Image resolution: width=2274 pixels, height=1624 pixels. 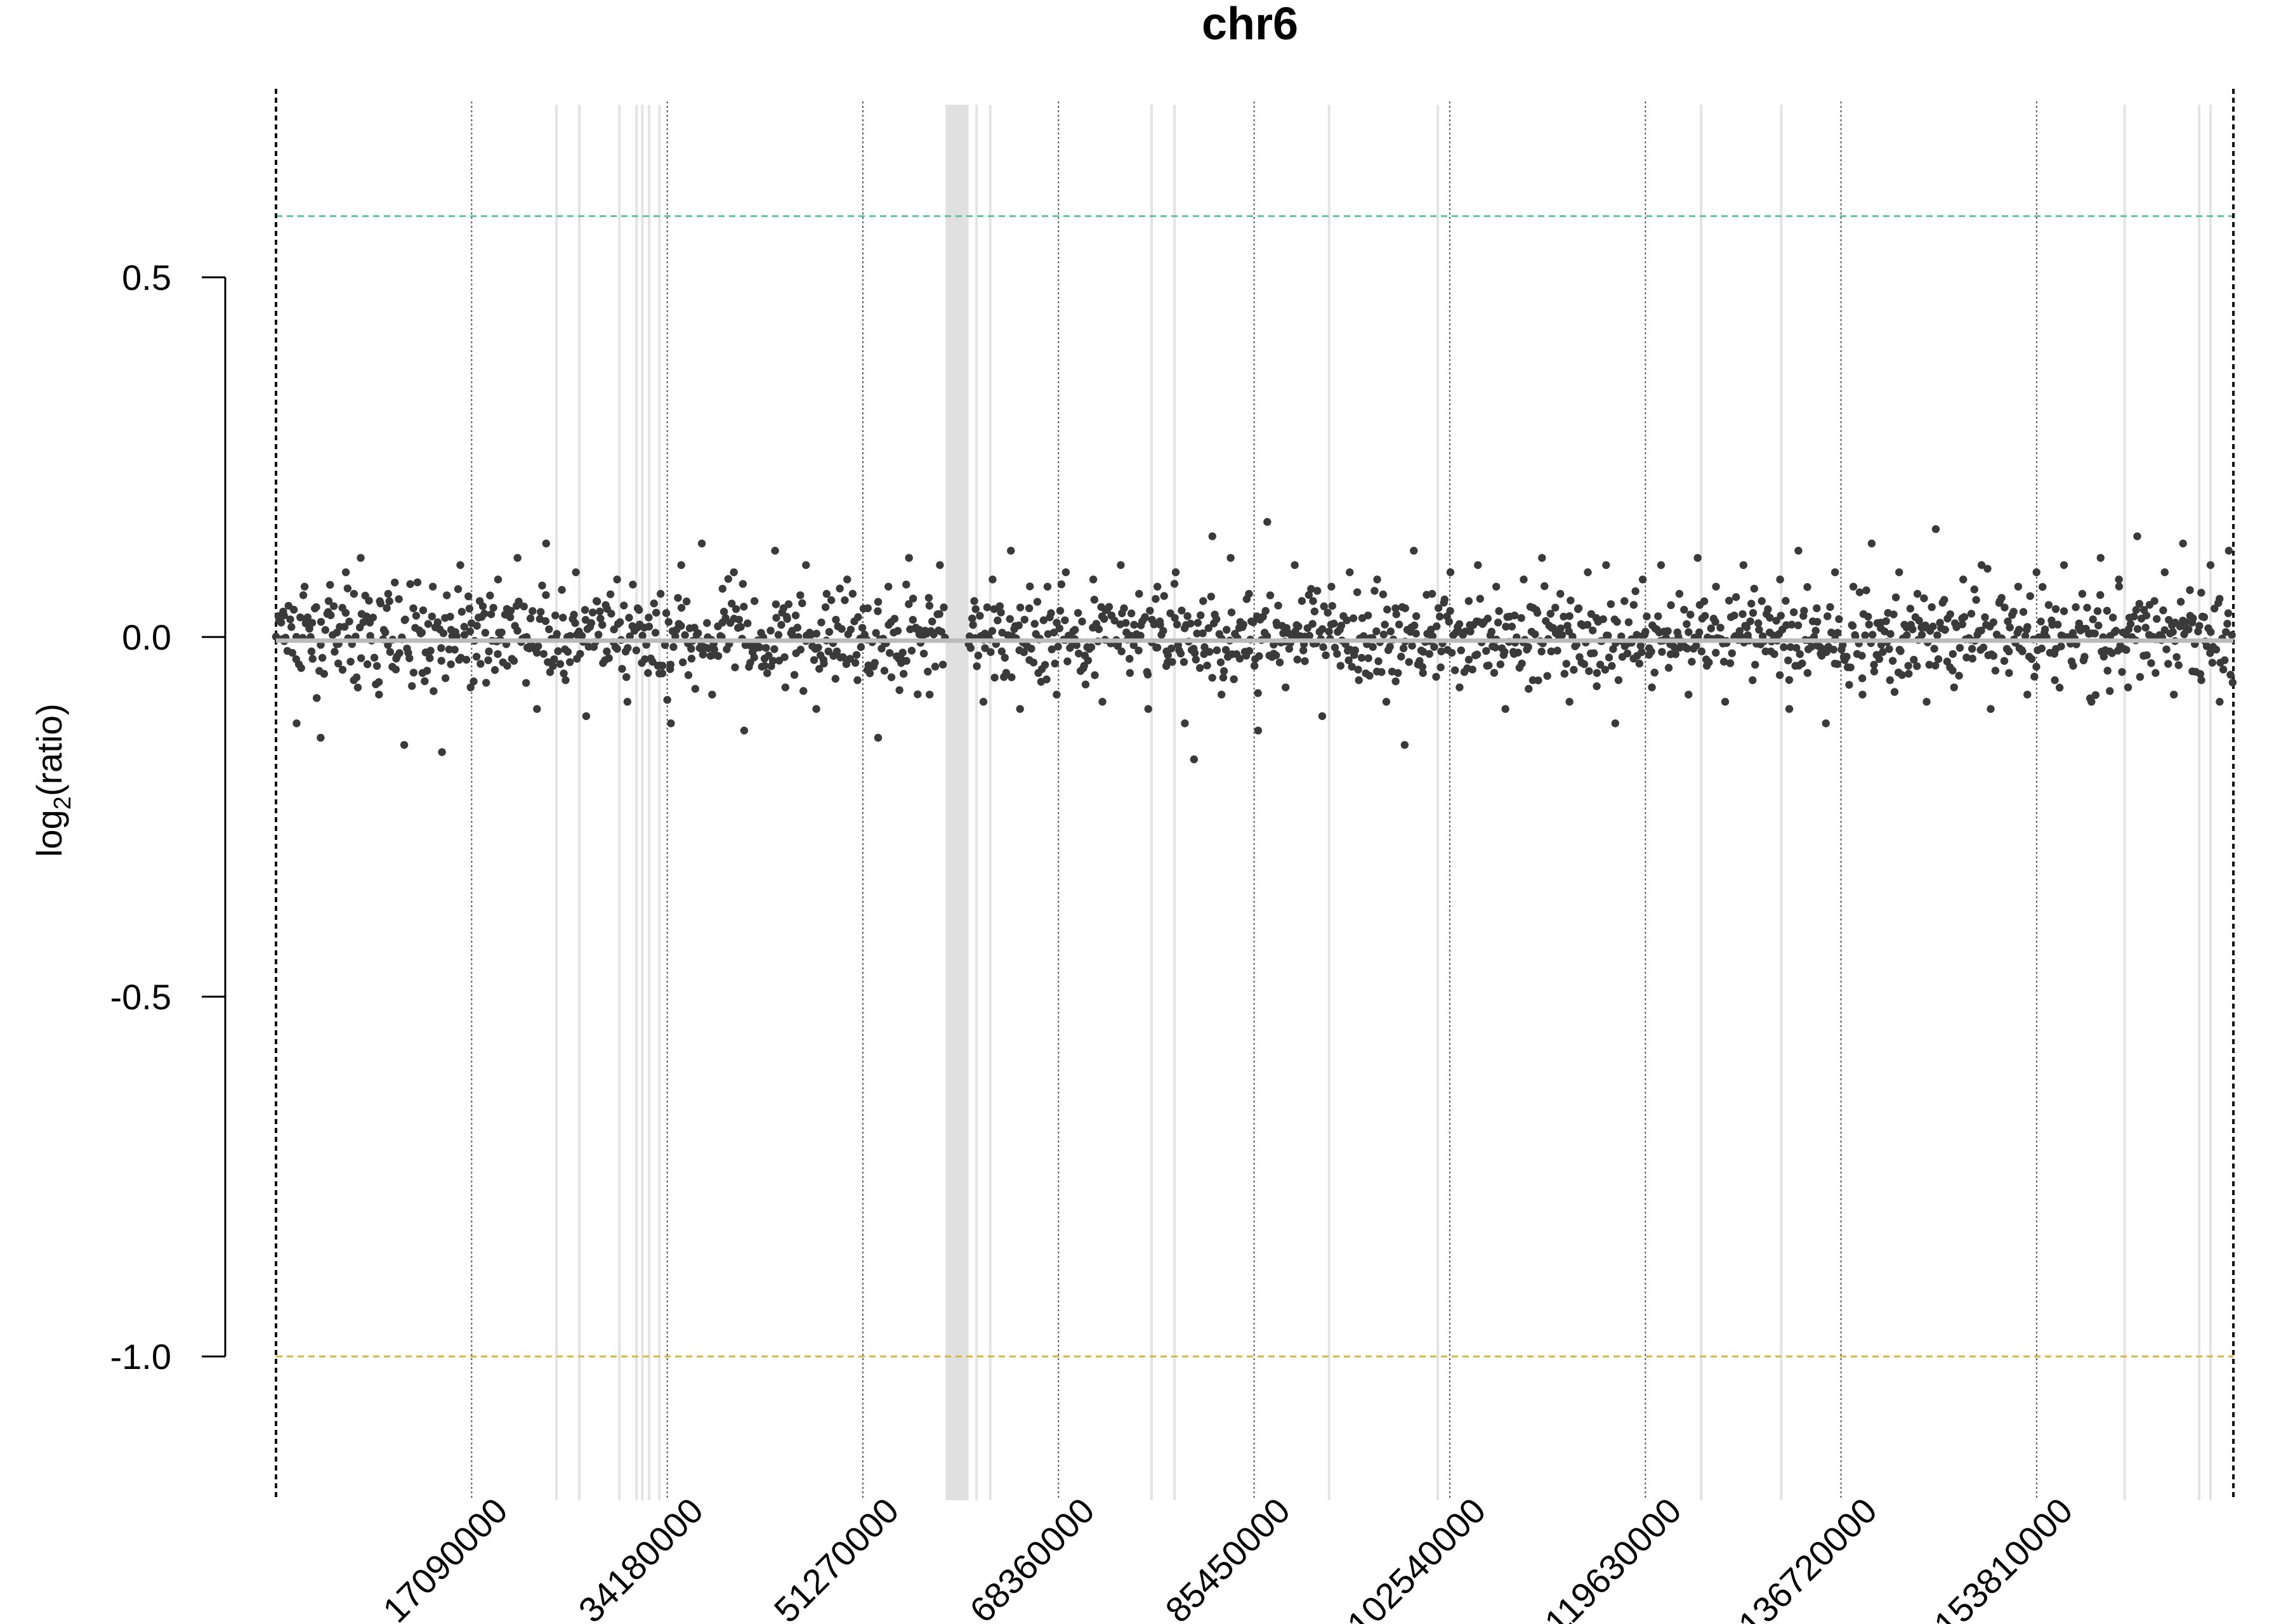 I want to click on x-tick-label: 102540000, so click(x=1416, y=1557).